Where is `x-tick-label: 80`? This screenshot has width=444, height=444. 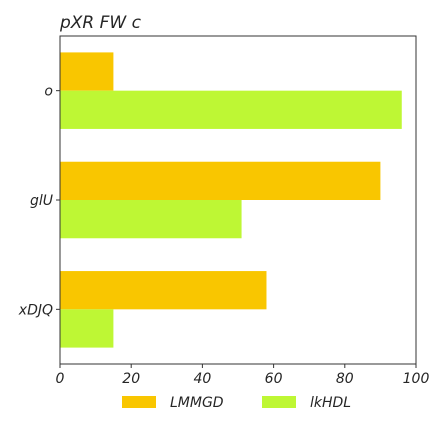
x-tick-label: 80 is located at coordinates (345, 379).